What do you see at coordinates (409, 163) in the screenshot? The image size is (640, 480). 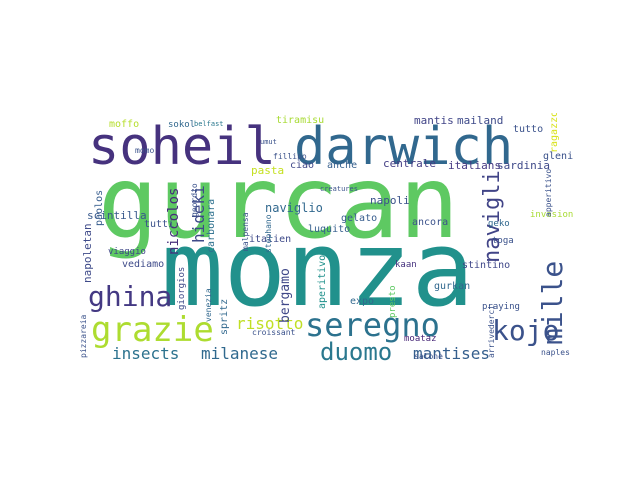 I see `word-centrale: centrale` at bounding box center [409, 163].